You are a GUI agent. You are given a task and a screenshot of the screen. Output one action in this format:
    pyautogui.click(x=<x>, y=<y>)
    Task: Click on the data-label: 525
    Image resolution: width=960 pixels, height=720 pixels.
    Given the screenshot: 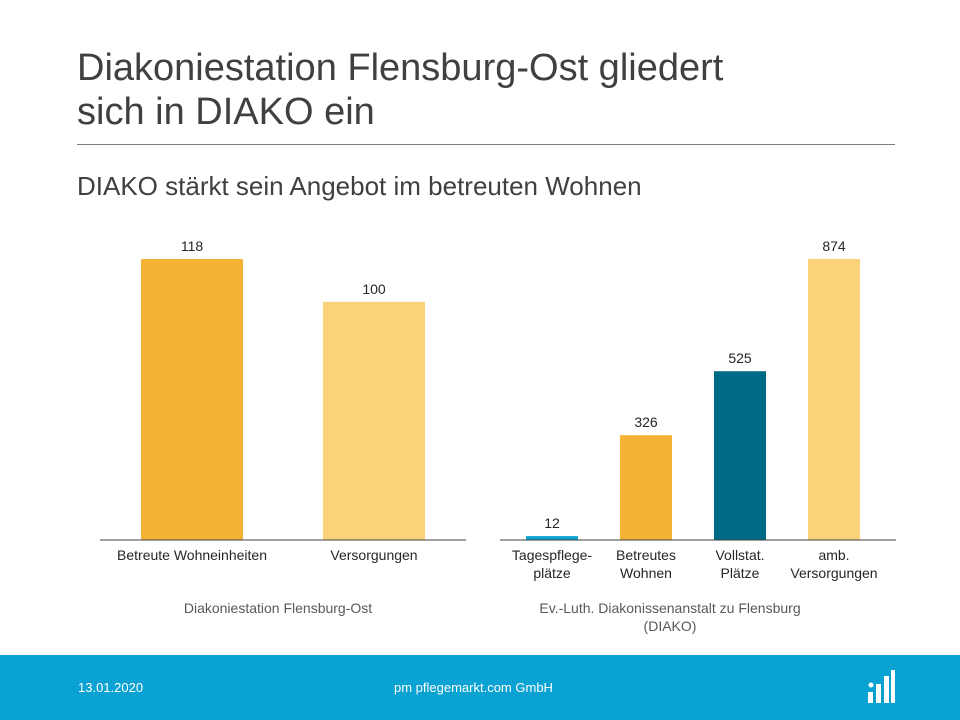 What is the action you would take?
    pyautogui.click(x=740, y=358)
    